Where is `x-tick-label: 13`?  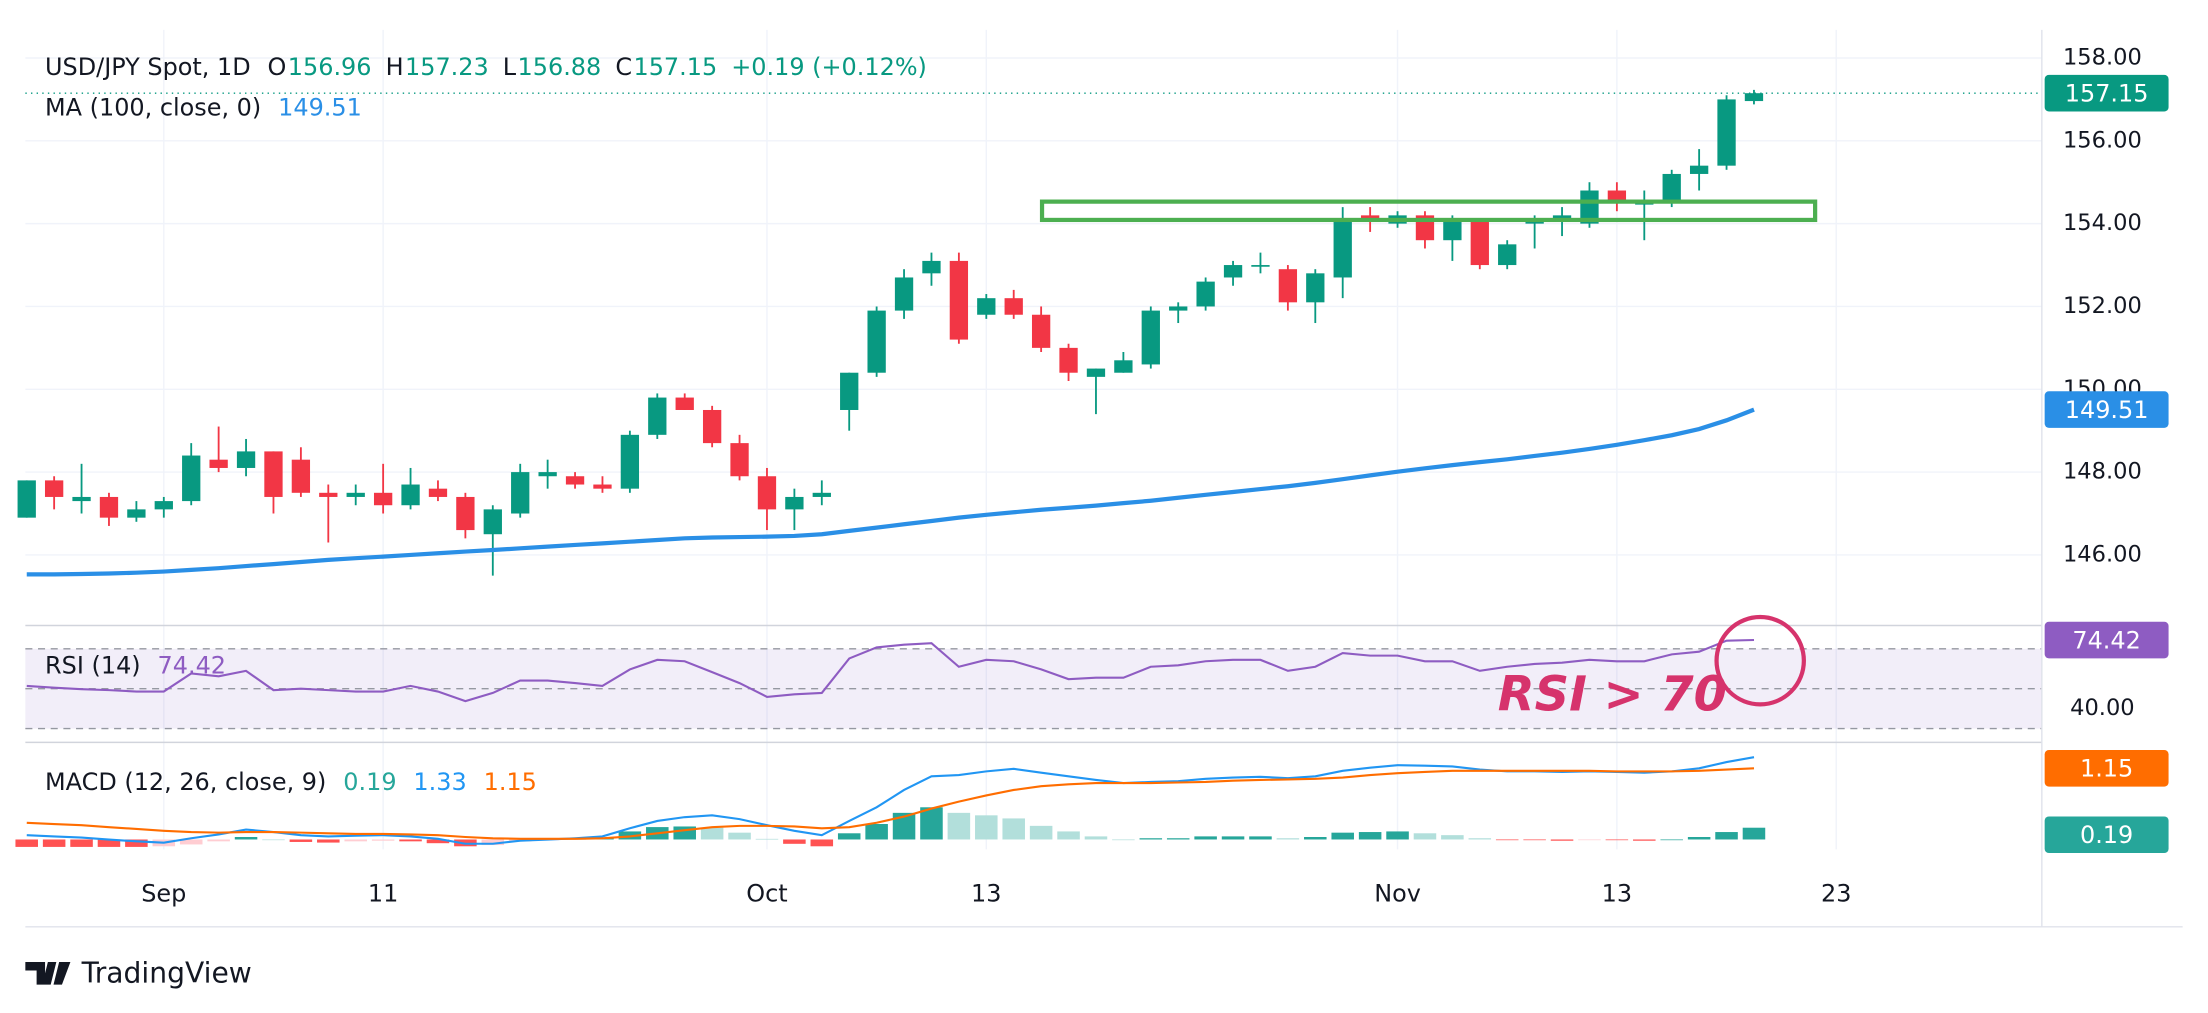 x-tick-label: 13 is located at coordinates (1617, 893).